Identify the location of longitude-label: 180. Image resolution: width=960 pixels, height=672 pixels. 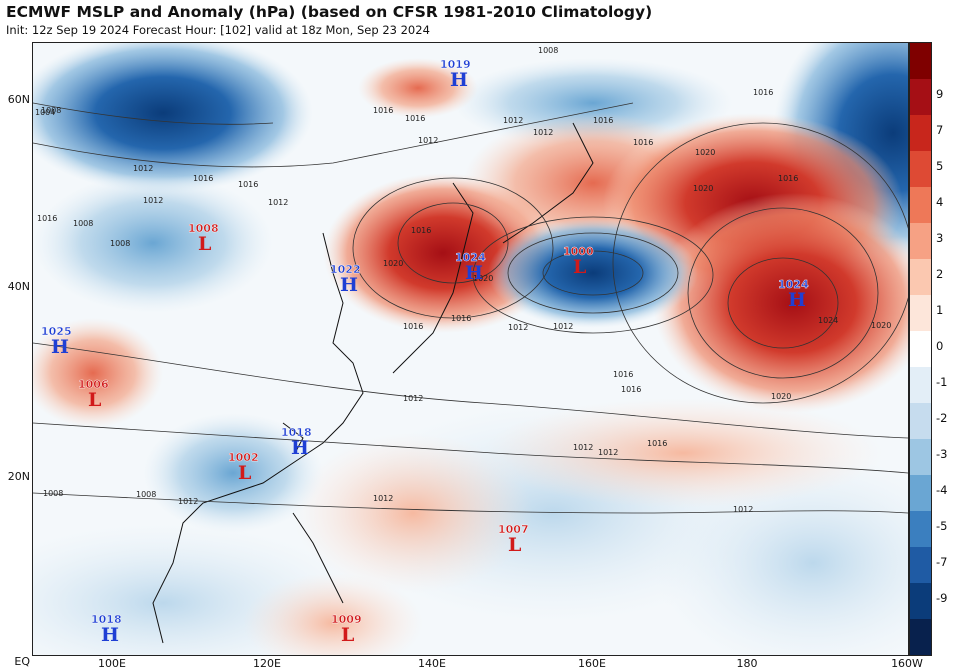
(747, 663).